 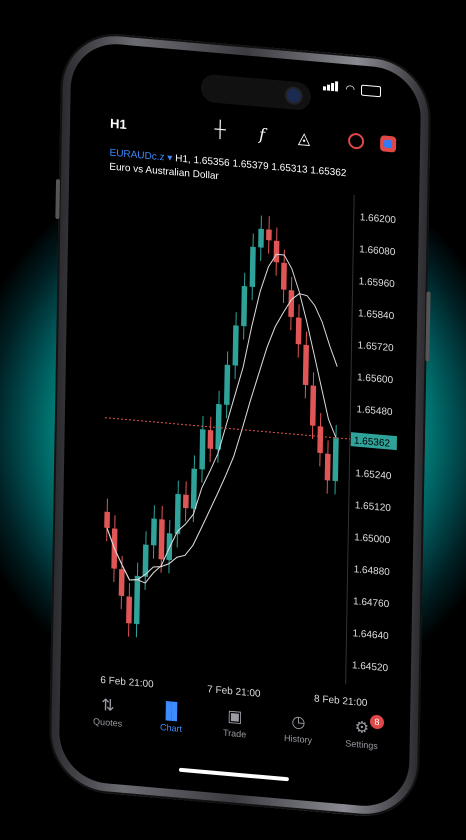 I want to click on battery-icon, so click(x=371, y=91).